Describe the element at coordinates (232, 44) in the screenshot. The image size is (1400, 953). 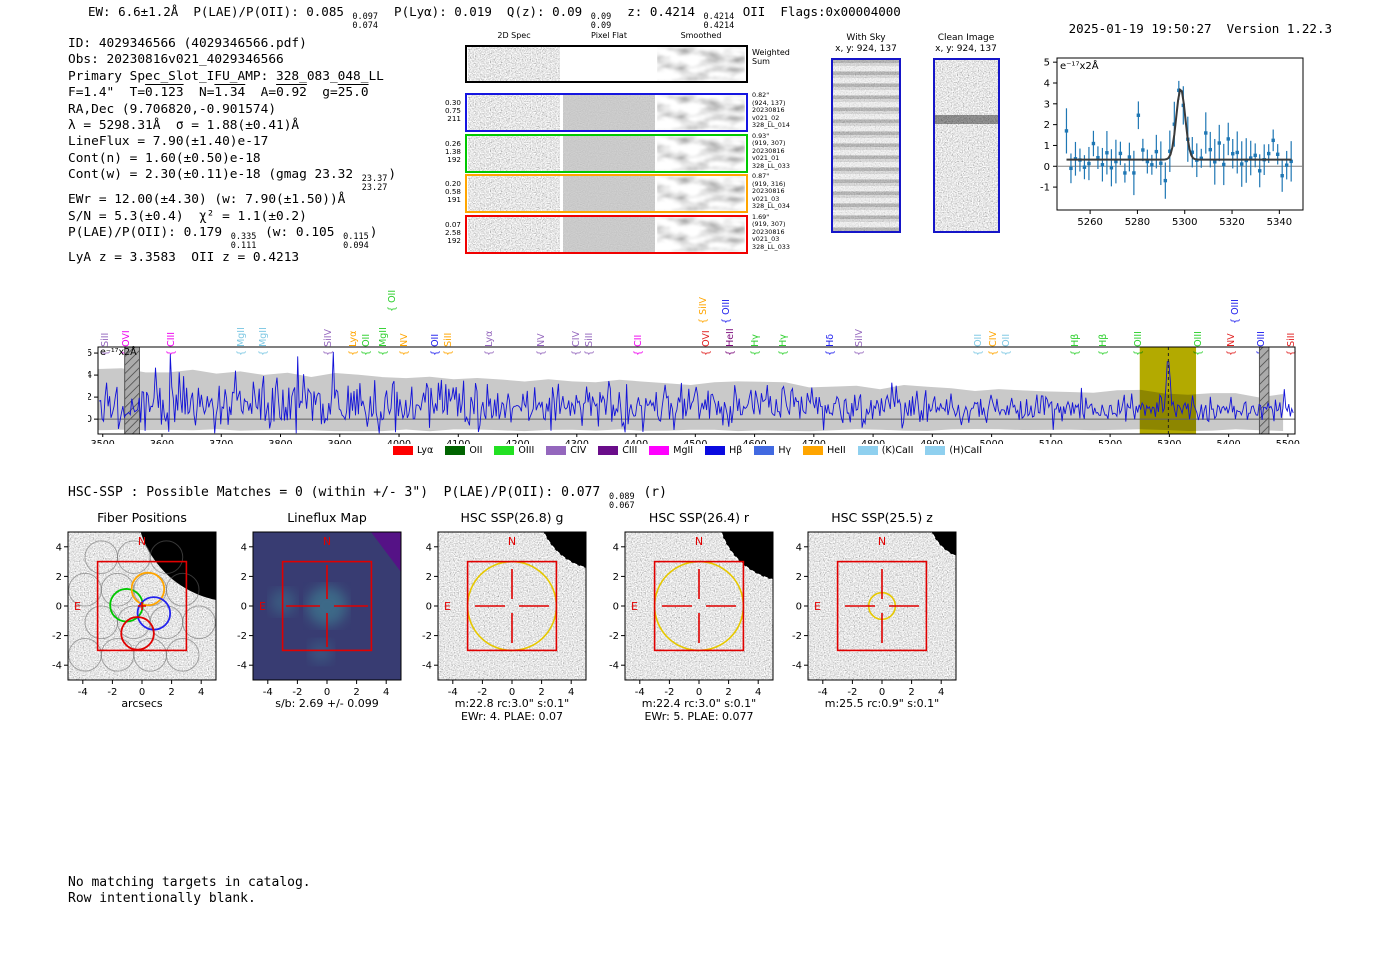
I see `info-line: ID: 4029346566 (4029346566.pdf)` at that location.